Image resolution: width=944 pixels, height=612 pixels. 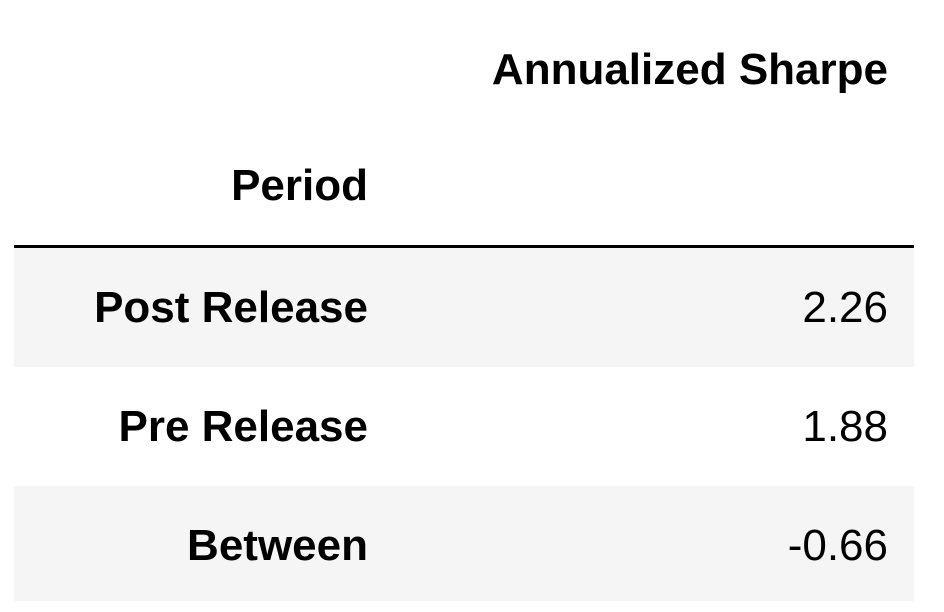 I want to click on row-label: Between, so click(x=277, y=545).